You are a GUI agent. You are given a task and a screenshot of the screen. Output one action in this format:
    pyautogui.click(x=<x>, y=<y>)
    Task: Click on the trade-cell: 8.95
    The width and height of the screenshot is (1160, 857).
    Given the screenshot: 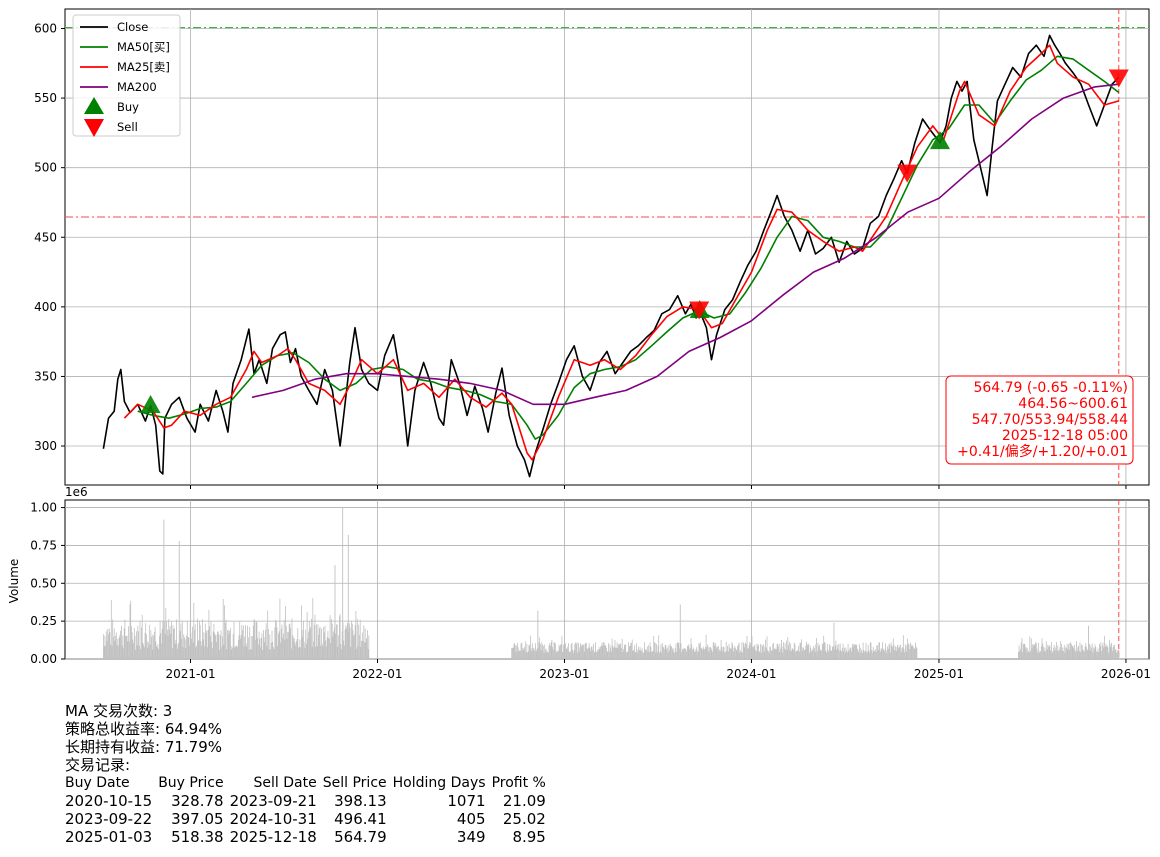 What is the action you would take?
    pyautogui.click(x=529, y=837)
    